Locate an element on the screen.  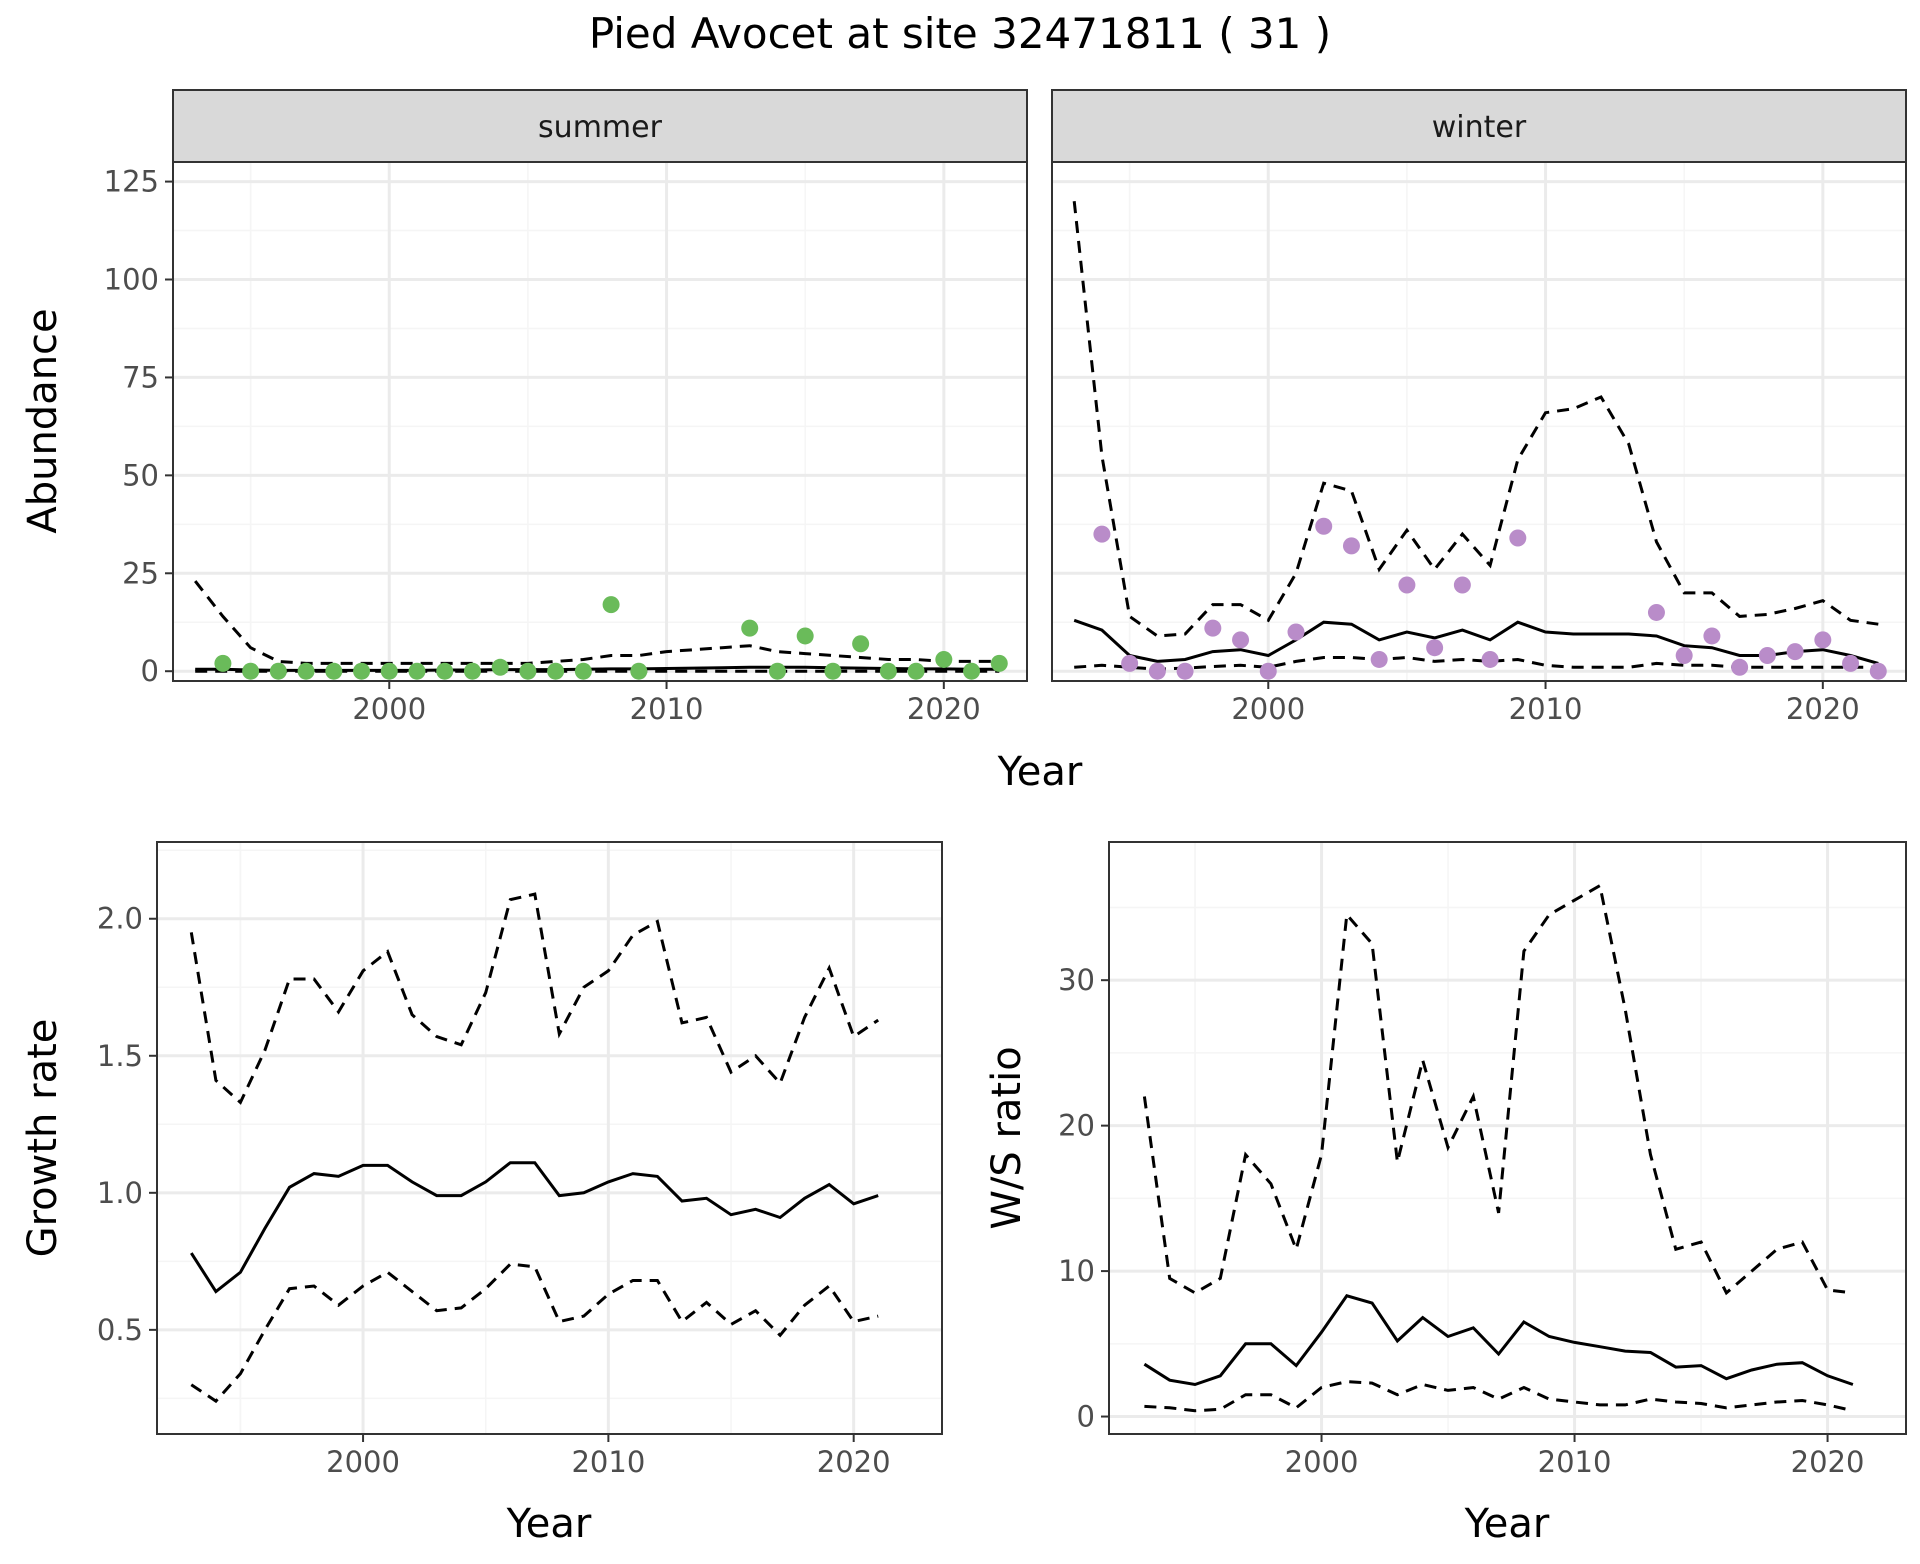
growth-rate-y-tick-label: 1.0 is located at coordinates (120, 1193).